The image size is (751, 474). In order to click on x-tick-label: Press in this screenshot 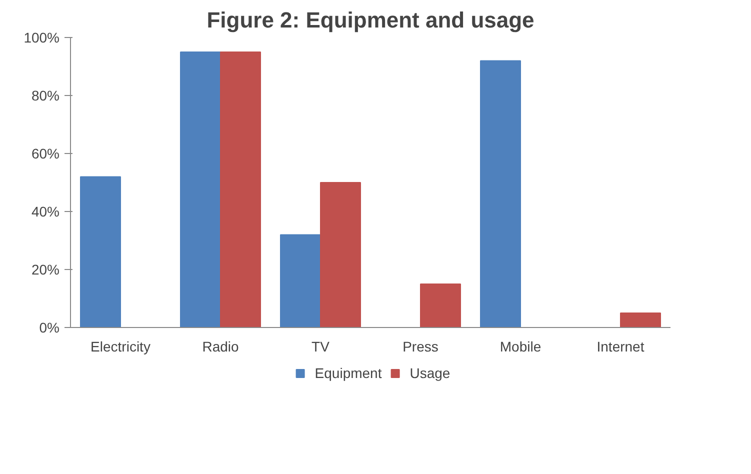, I will do `click(420, 346)`.